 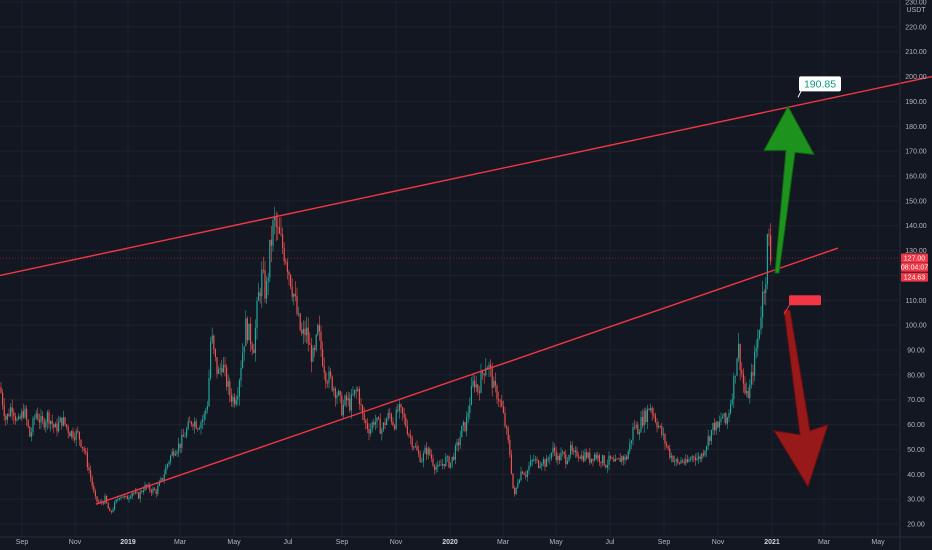 I want to click on arrow-up-green, so click(x=789, y=189).